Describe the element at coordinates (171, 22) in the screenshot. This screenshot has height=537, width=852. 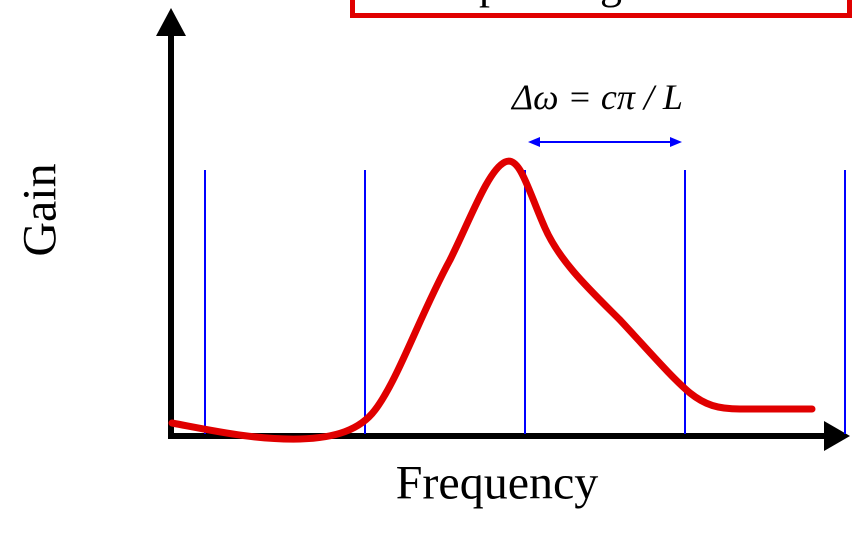
I see `y-axis-arrowhead` at that location.